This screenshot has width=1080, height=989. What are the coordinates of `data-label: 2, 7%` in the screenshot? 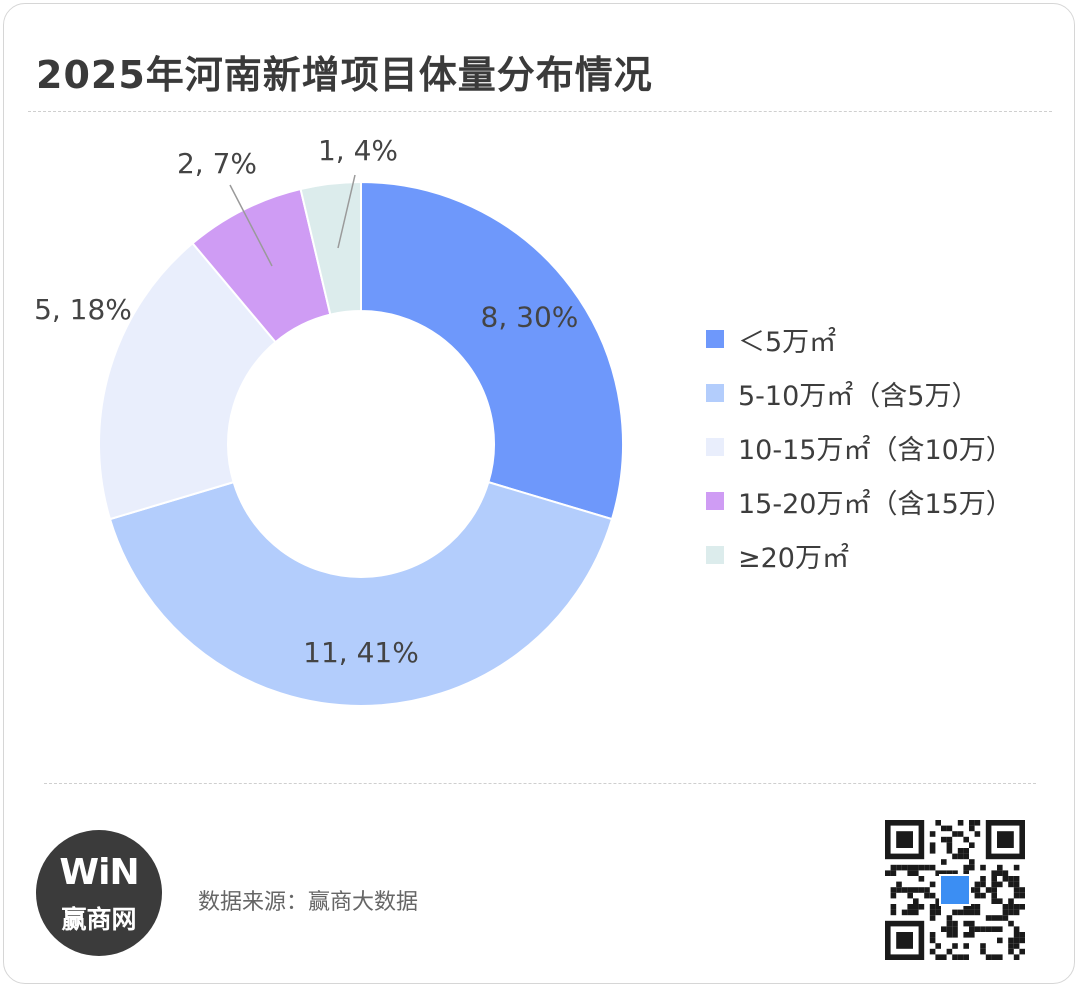 It's located at (217, 163).